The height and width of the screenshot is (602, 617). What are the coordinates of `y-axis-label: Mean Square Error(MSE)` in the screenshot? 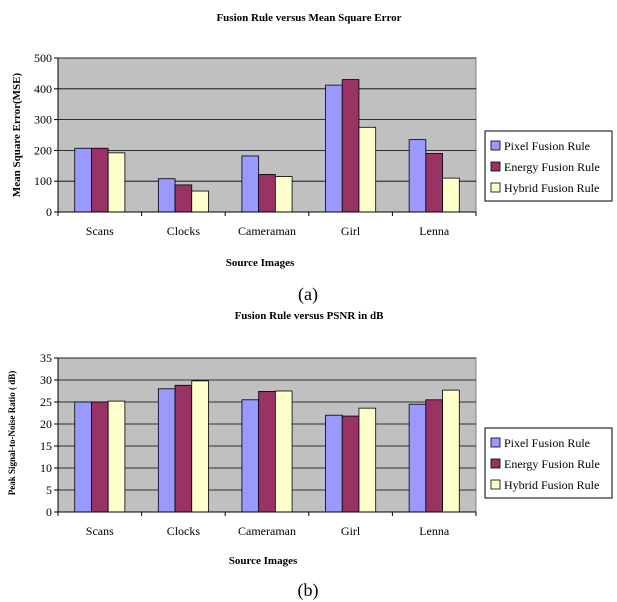 It's located at (17, 135).